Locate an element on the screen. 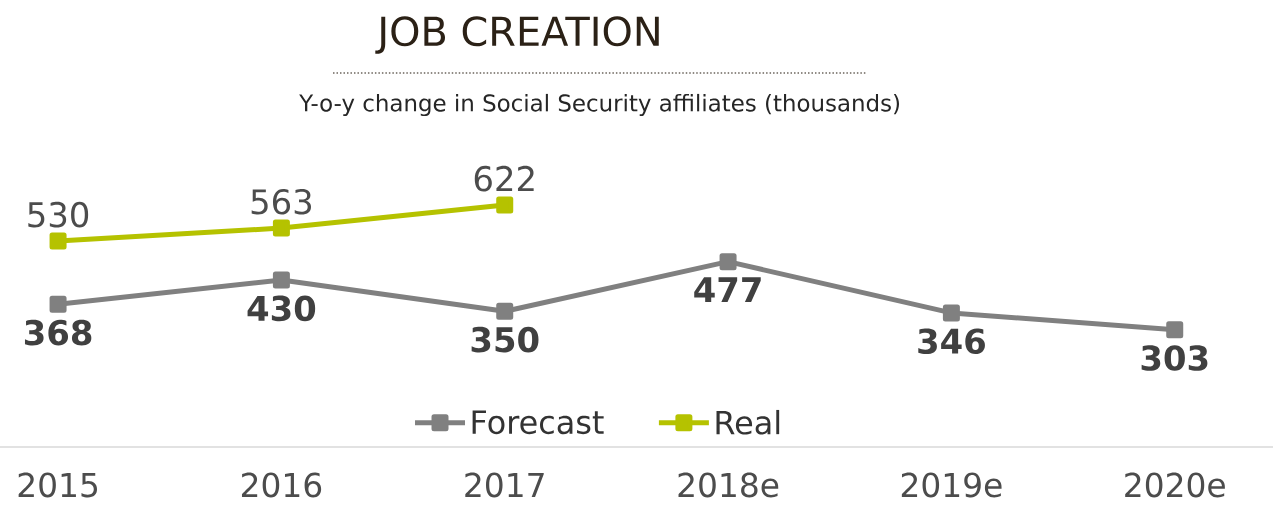 The image size is (1274, 516). data-label: 622 is located at coordinates (504, 178).